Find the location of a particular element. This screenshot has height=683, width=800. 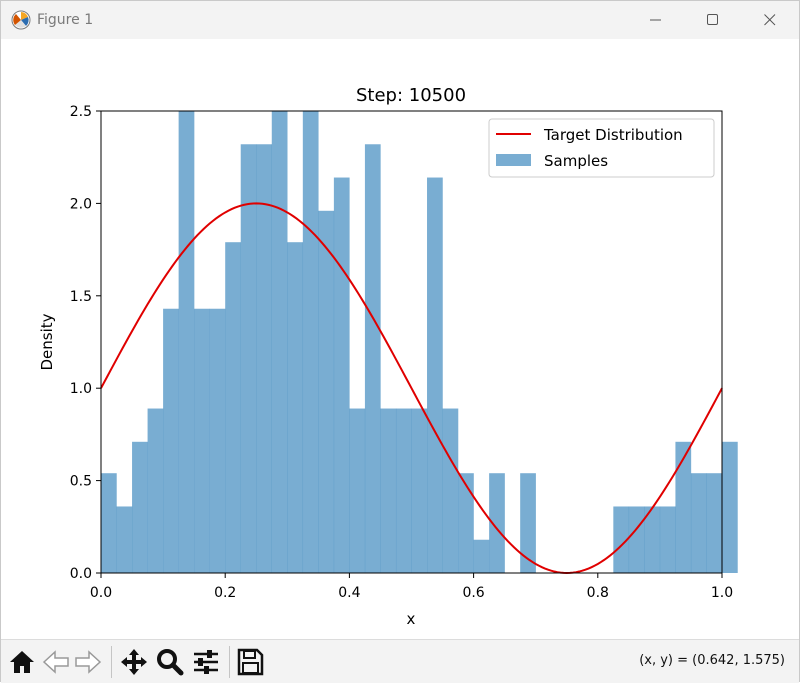

x-tick-label: 0.4 is located at coordinates (349, 593).